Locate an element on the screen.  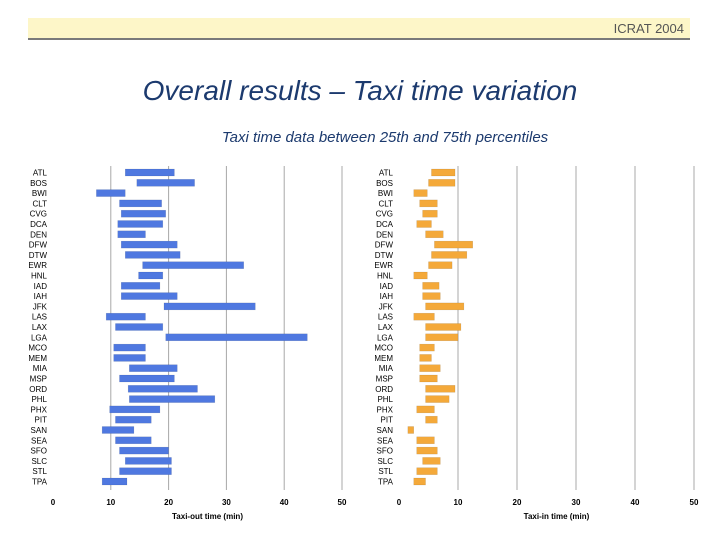
taxi-in-x-axis-label: Taxi-in time (min) is located at coordinates (557, 516).